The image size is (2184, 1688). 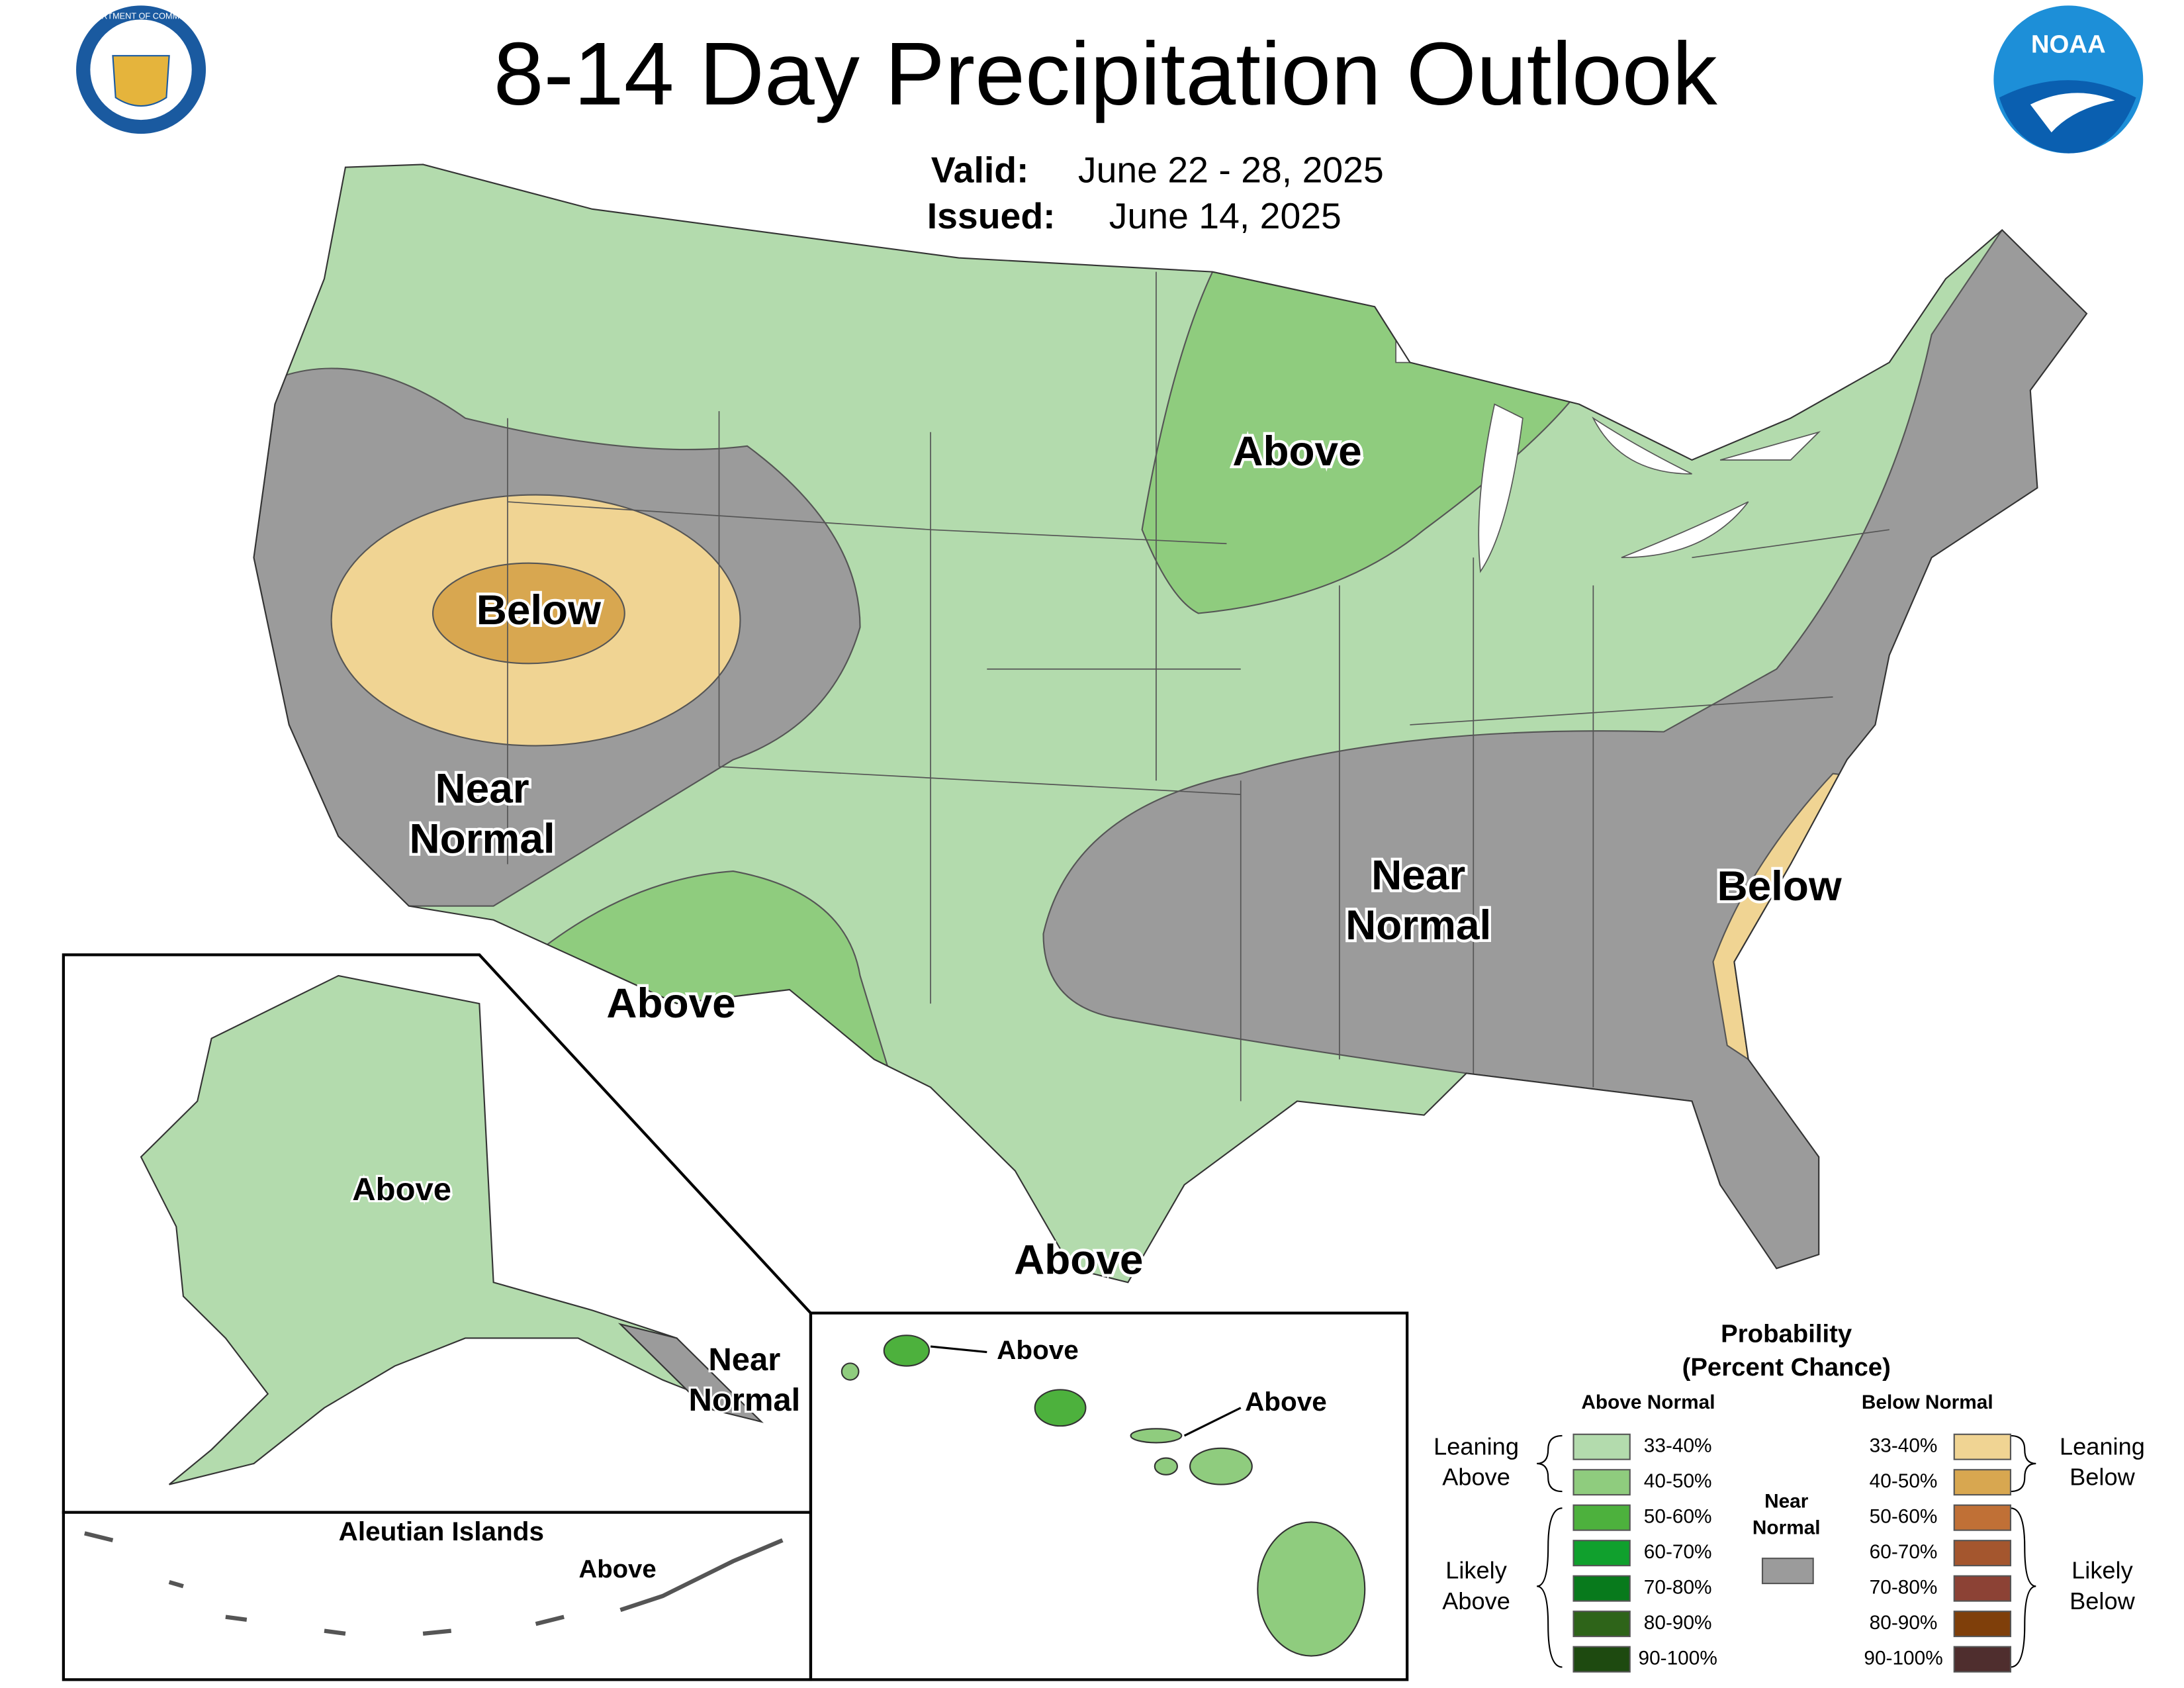 I want to click on inset-title: Aleutian Islands, so click(x=441, y=1531).